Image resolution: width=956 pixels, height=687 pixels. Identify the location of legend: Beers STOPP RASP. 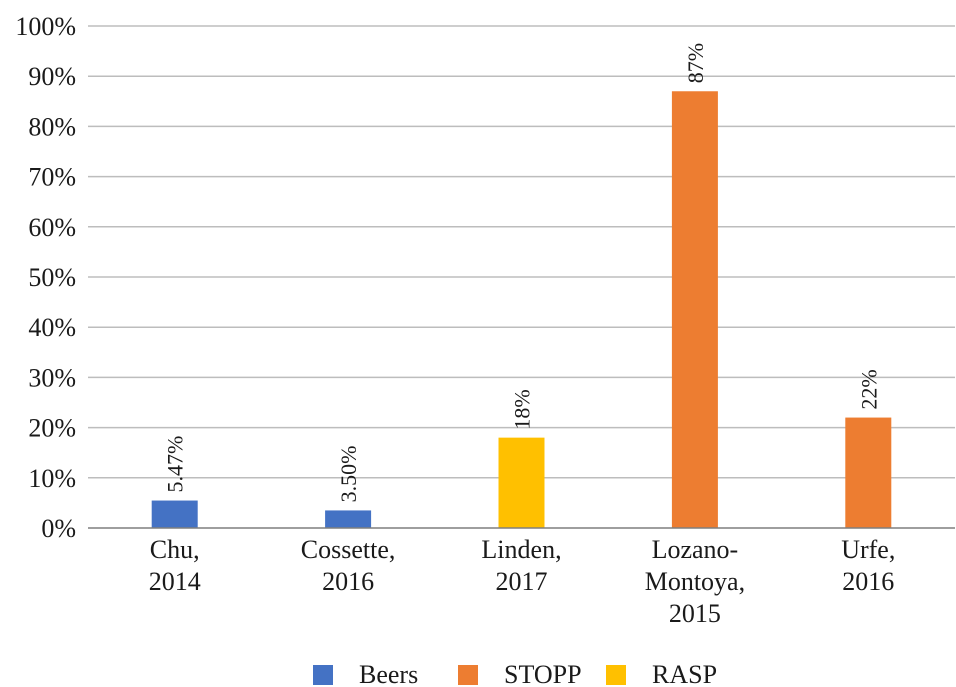
(515, 673).